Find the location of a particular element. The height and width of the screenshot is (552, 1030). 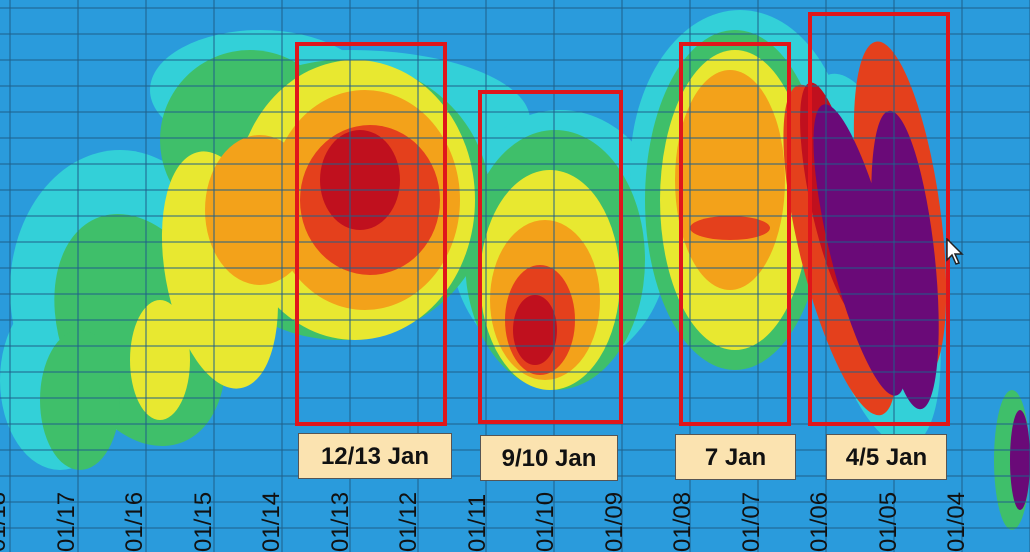

x-tick-label: 01/13 is located at coordinates (340, 521).